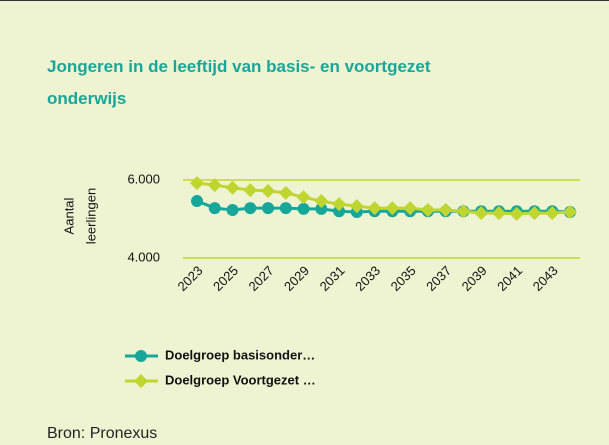 The width and height of the screenshot is (609, 445). I want to click on x-tick-label: 2039, so click(474, 278).